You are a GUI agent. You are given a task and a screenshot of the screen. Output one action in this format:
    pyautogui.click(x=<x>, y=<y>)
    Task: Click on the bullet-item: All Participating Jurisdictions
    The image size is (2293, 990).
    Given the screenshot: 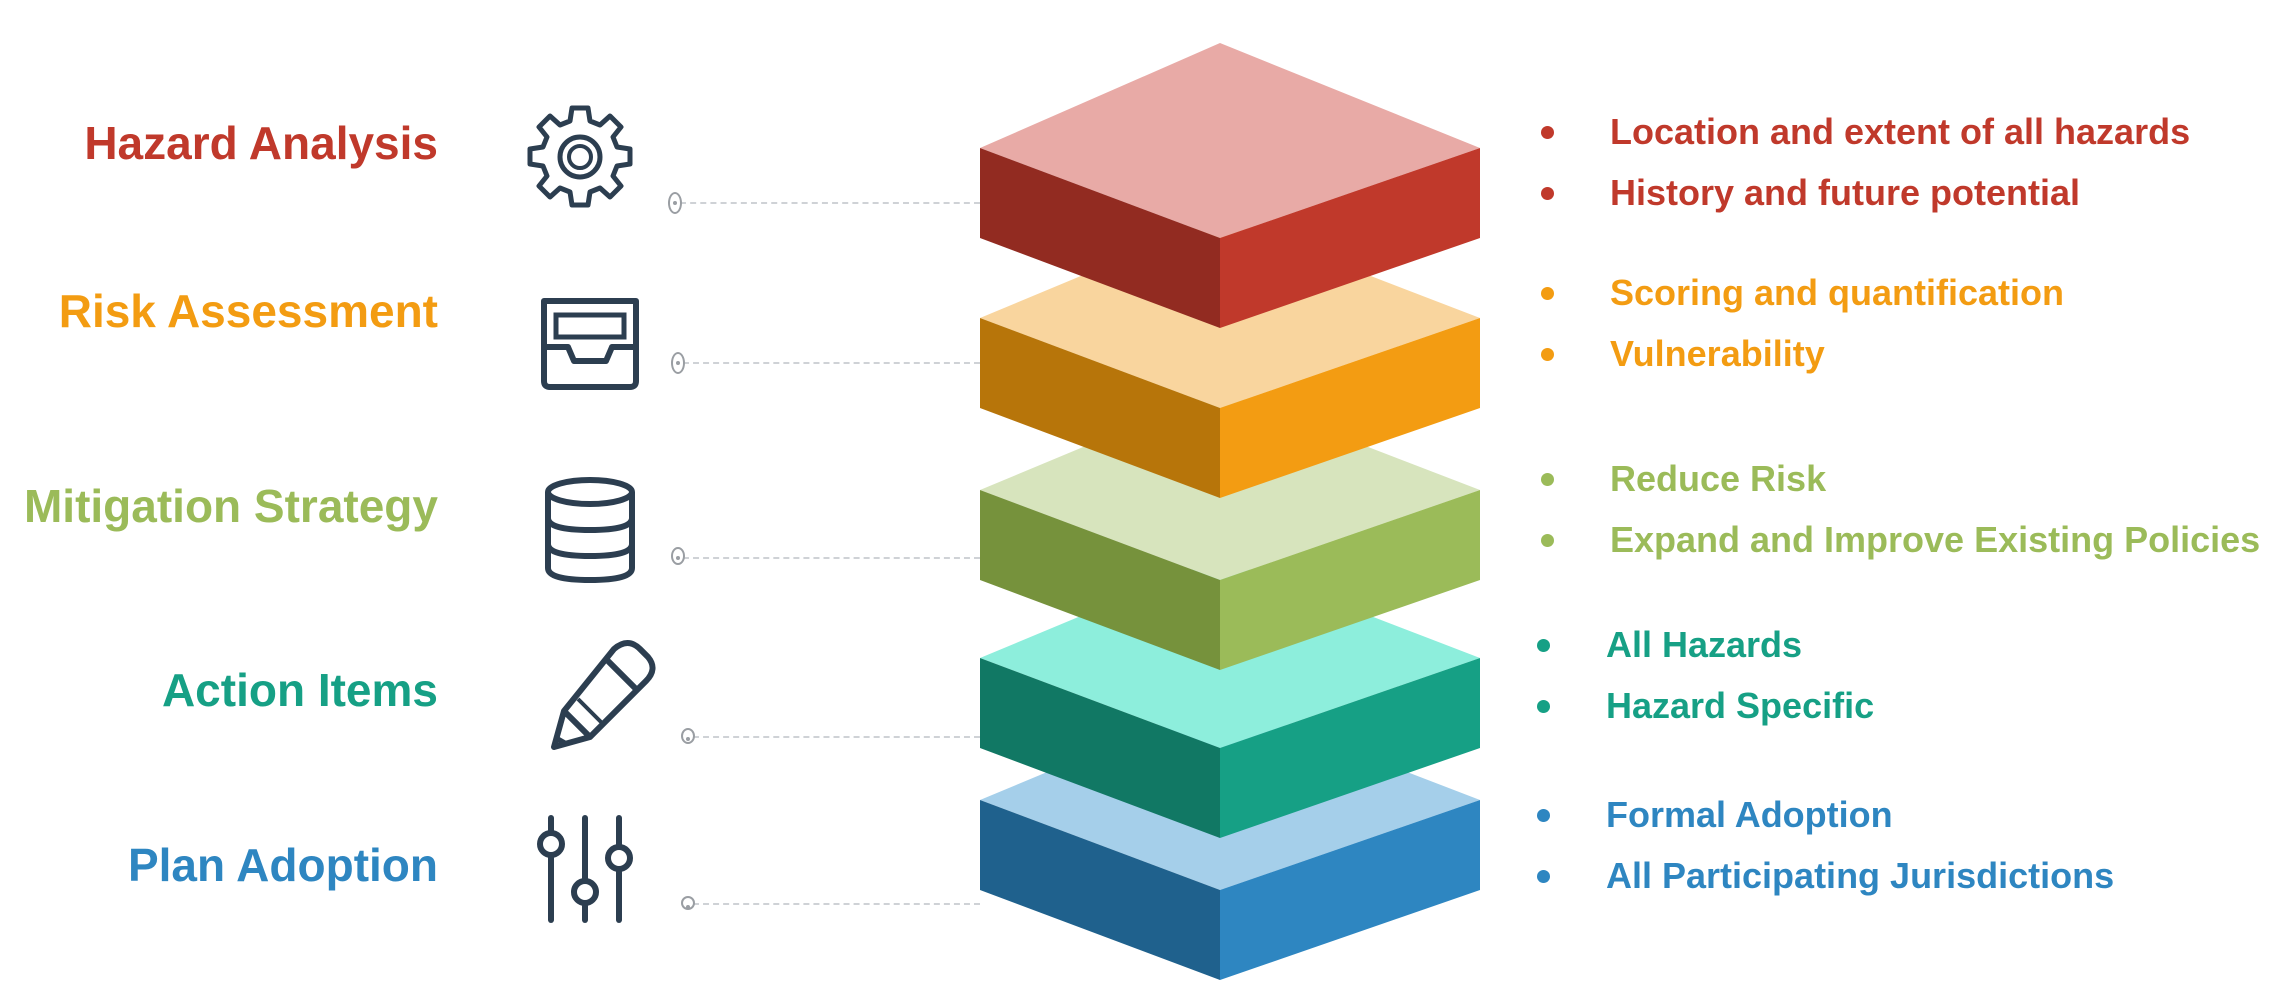 What is the action you would take?
    pyautogui.click(x=1822, y=876)
    